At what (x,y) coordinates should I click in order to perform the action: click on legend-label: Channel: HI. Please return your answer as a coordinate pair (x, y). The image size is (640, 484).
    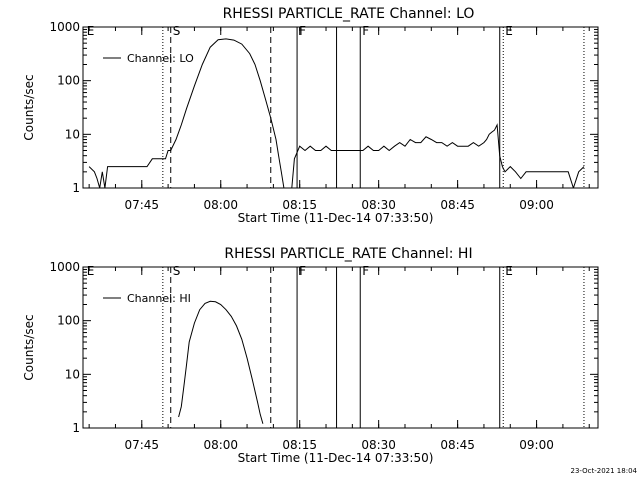
    Looking at the image, I should click on (159, 298).